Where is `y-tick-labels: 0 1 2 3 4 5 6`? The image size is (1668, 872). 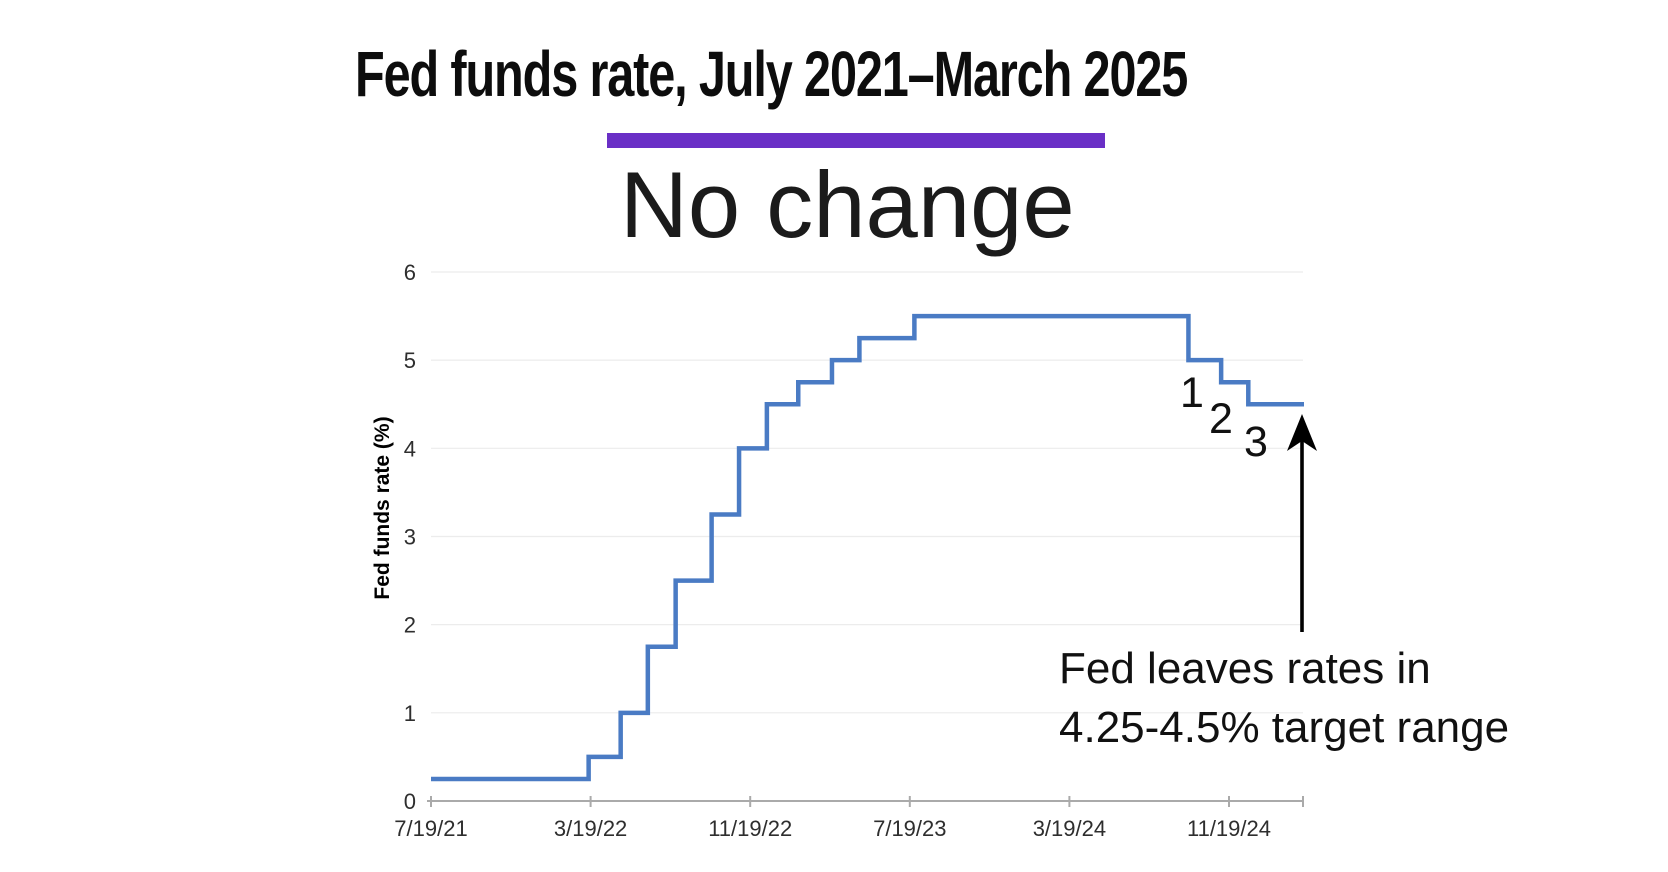
y-tick-labels: 0 1 2 3 4 5 6 is located at coordinates (410, 537).